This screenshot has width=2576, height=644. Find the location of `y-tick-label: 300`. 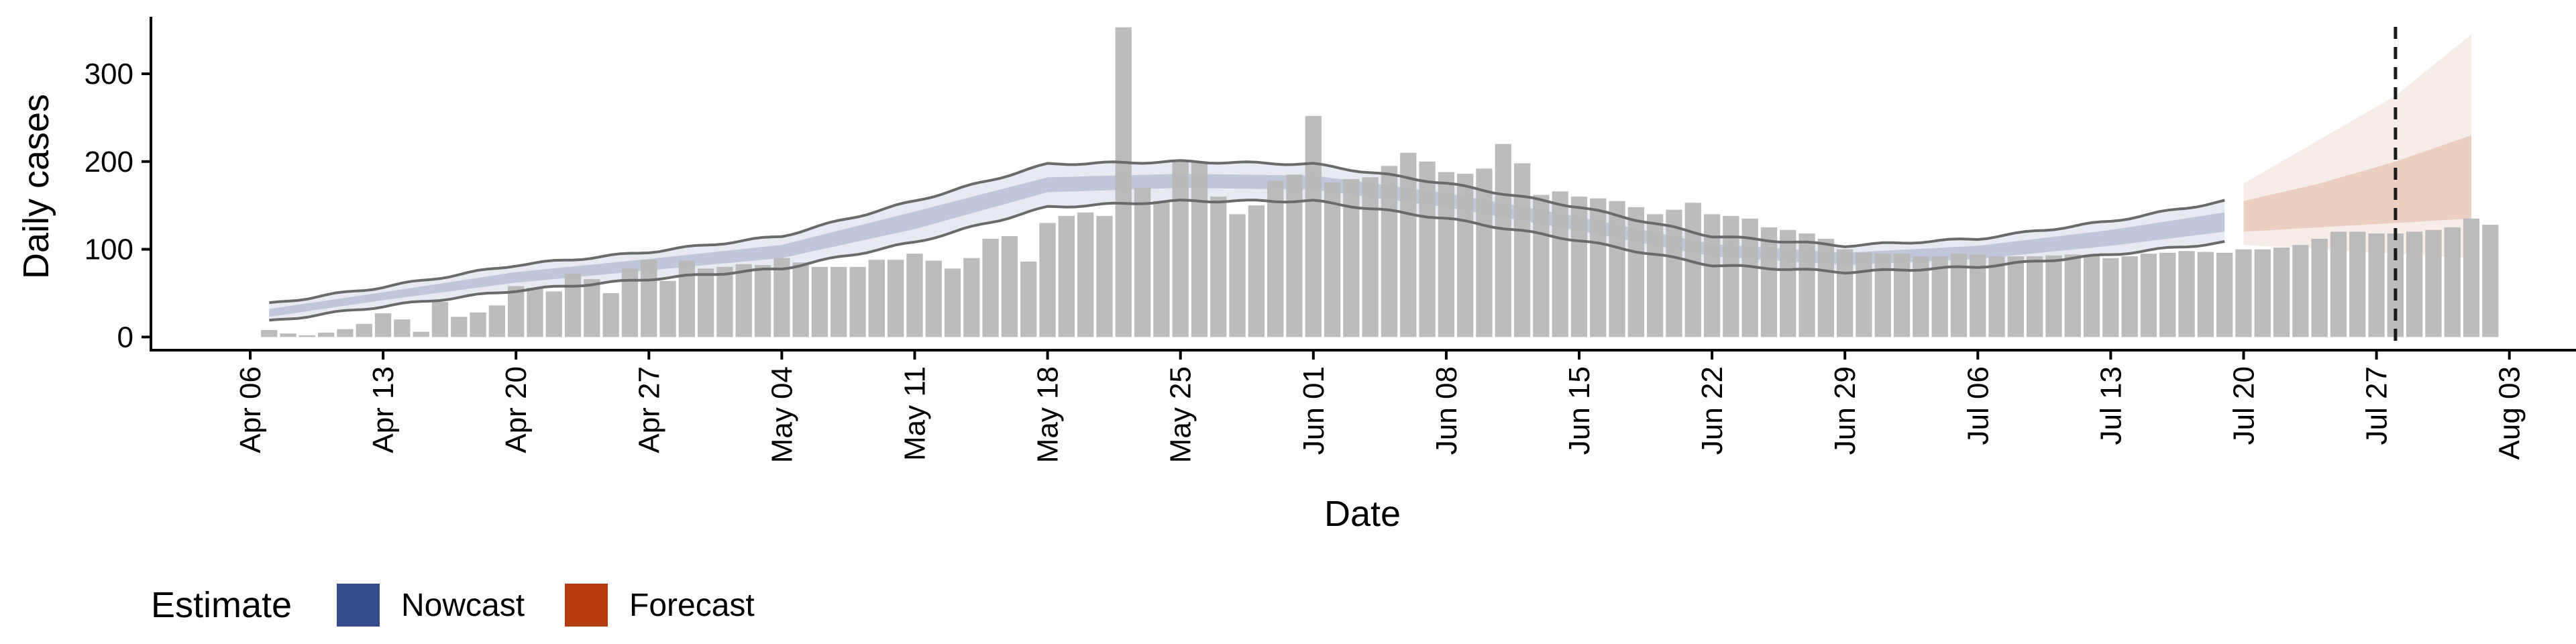

y-tick-label: 300 is located at coordinates (109, 74).